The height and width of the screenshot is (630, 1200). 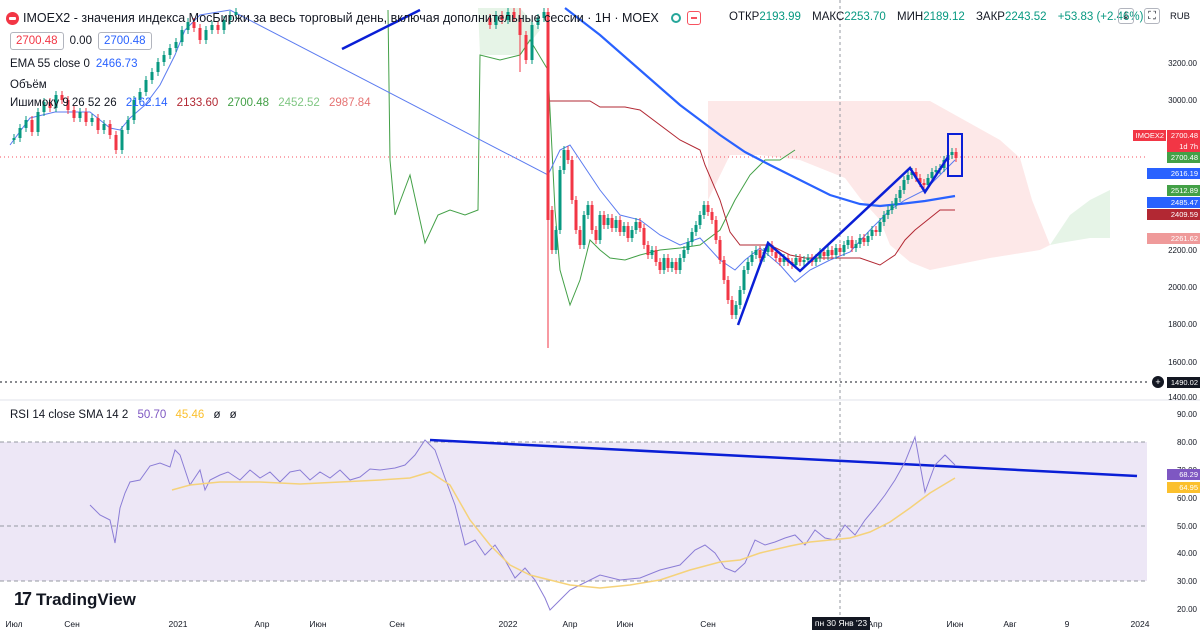 What do you see at coordinates (1067, 624) in the screenshot?
I see `time-tick-label: 9` at bounding box center [1067, 624].